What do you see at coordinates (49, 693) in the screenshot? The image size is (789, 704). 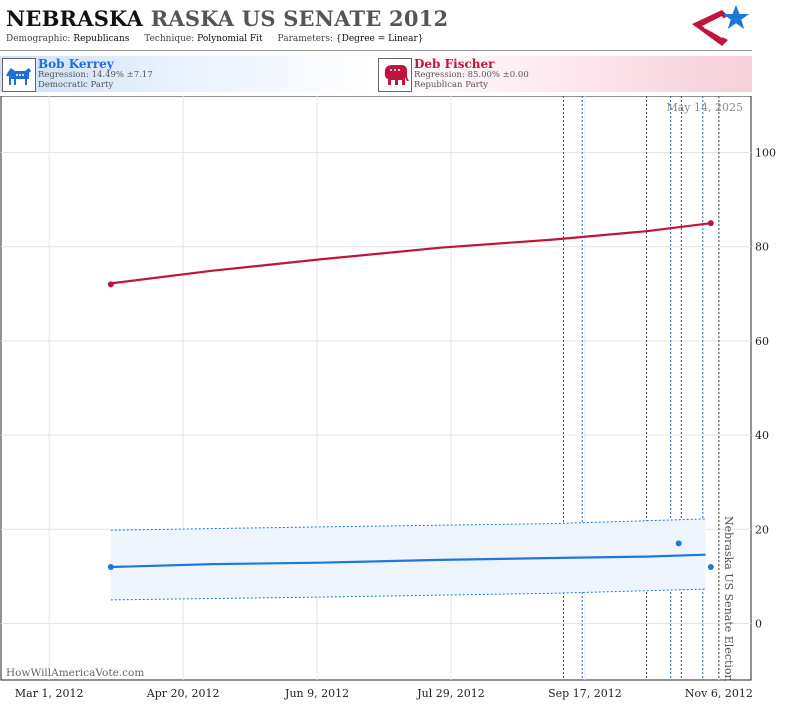 I see `x-tick-label: Mar 1, 2012` at bounding box center [49, 693].